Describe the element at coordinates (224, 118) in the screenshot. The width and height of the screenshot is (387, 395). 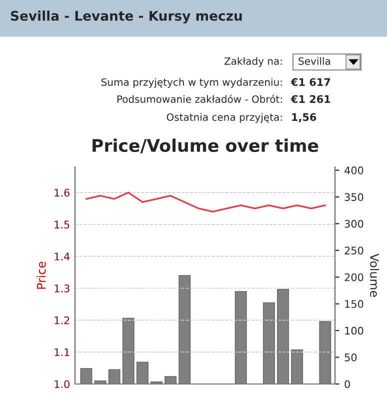
I see `text: Ostatnia cena przyjęta:` at that location.